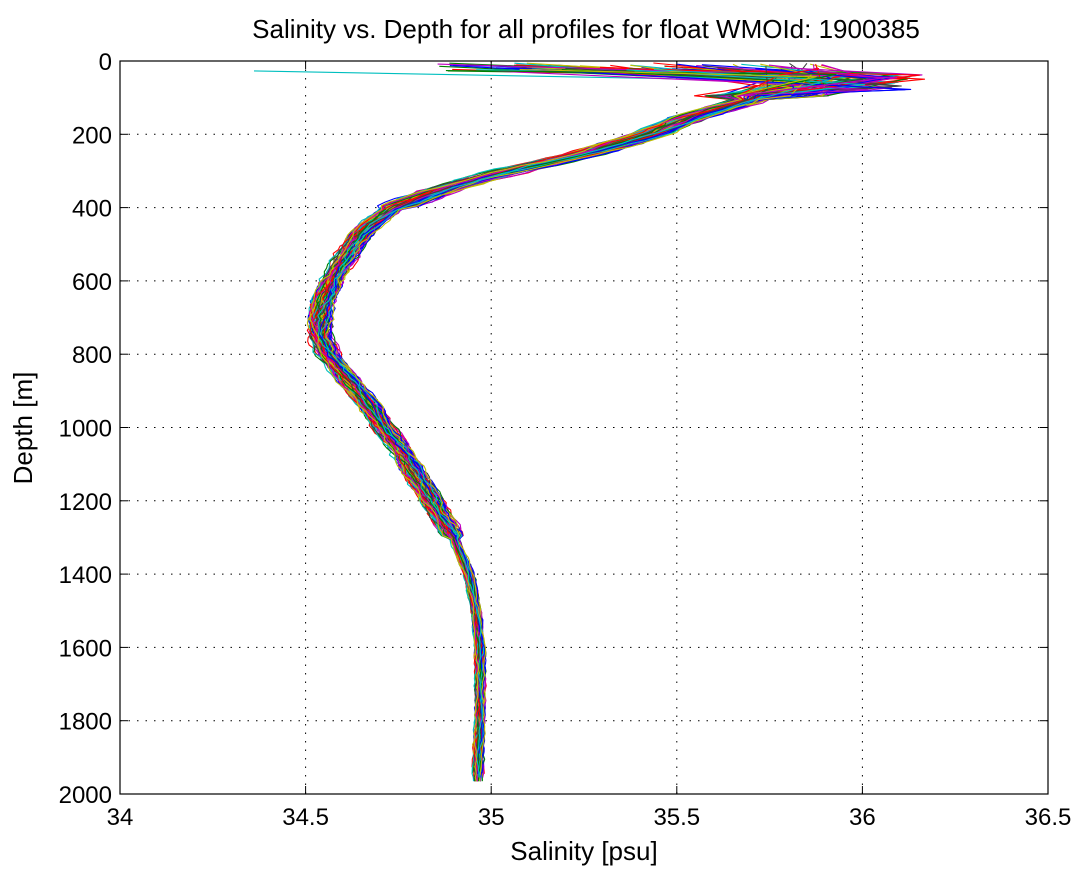 The image size is (1083, 871). What do you see at coordinates (92, 209) in the screenshot?
I see `y-tick-label: 400` at bounding box center [92, 209].